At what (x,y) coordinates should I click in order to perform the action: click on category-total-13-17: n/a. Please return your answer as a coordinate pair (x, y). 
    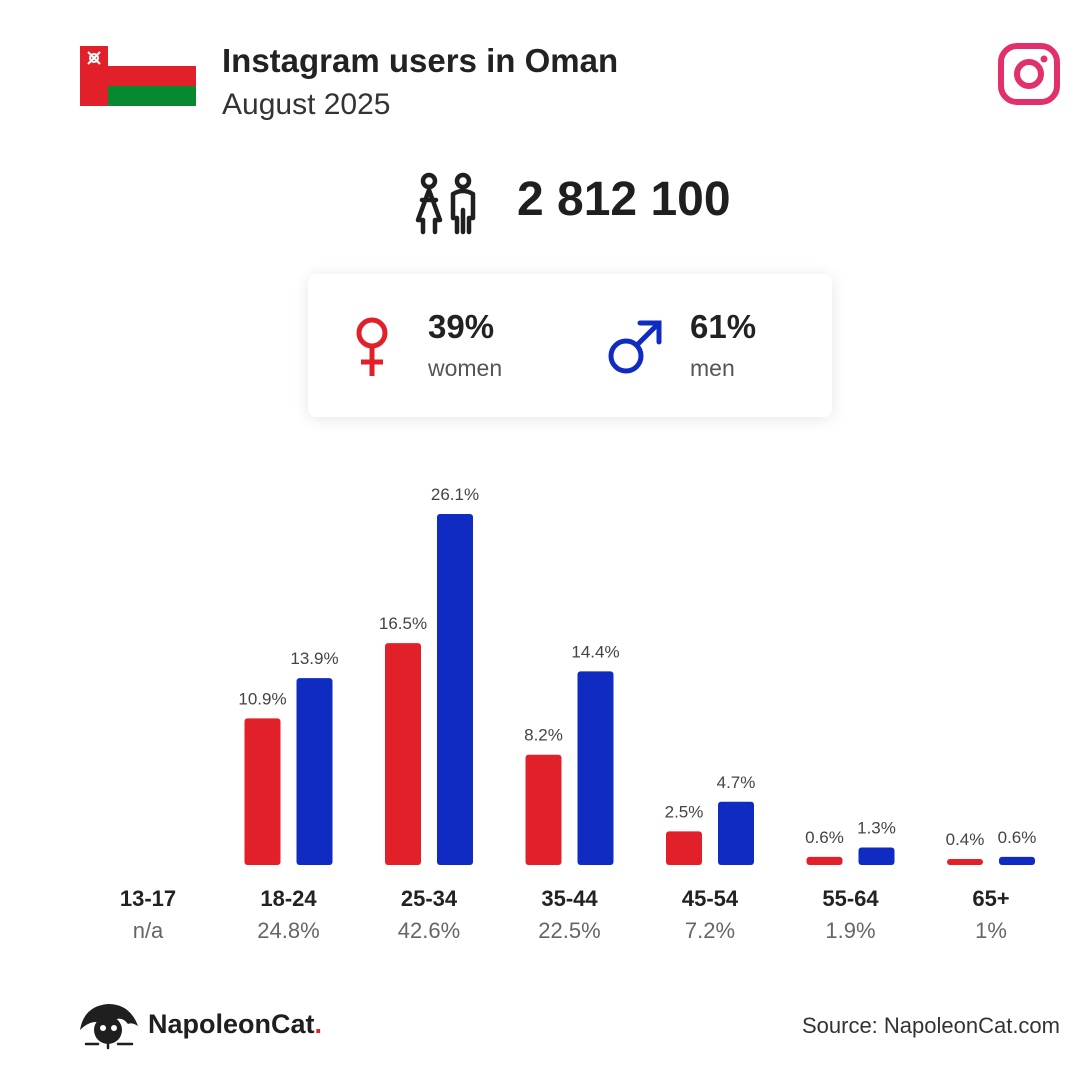
    Looking at the image, I should click on (148, 930).